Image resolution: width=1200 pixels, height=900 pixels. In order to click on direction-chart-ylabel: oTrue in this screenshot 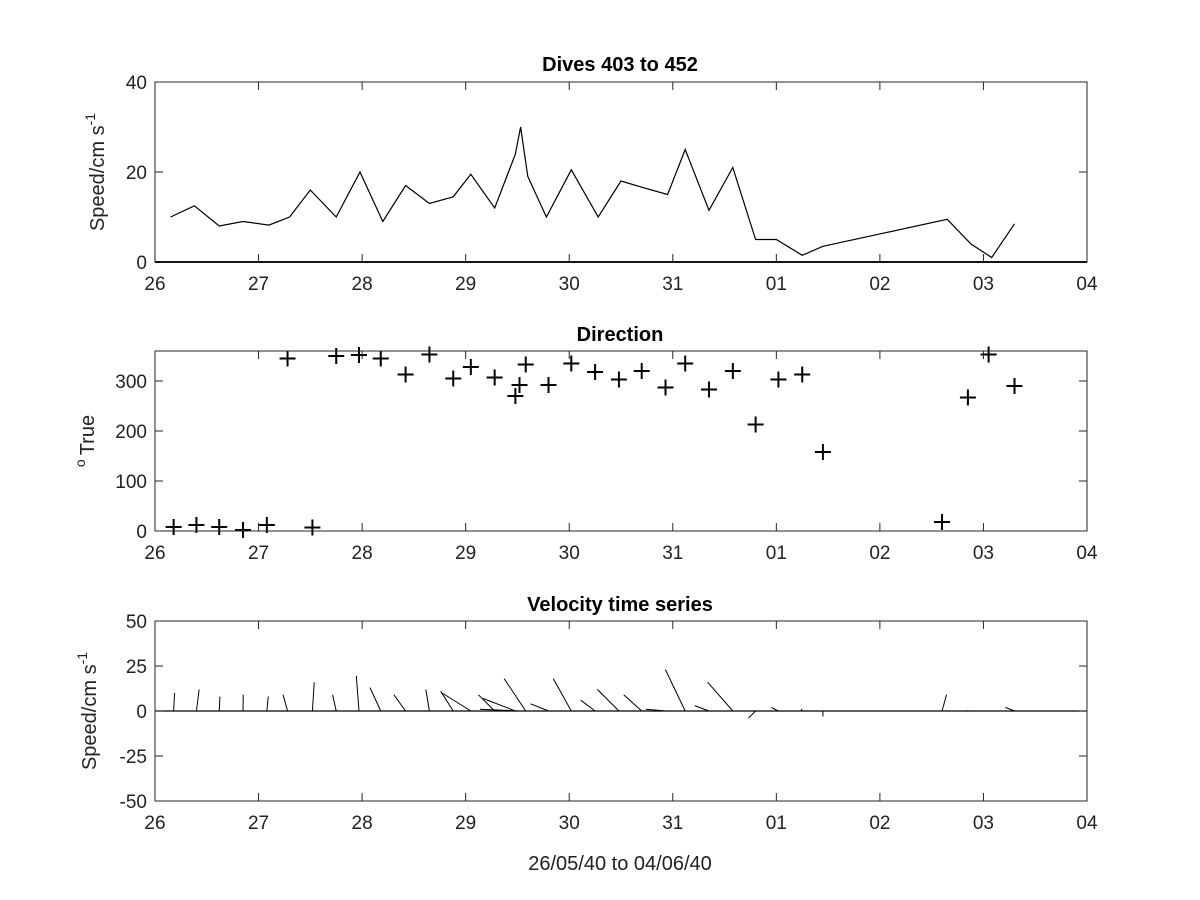, I will do `click(85, 441)`.